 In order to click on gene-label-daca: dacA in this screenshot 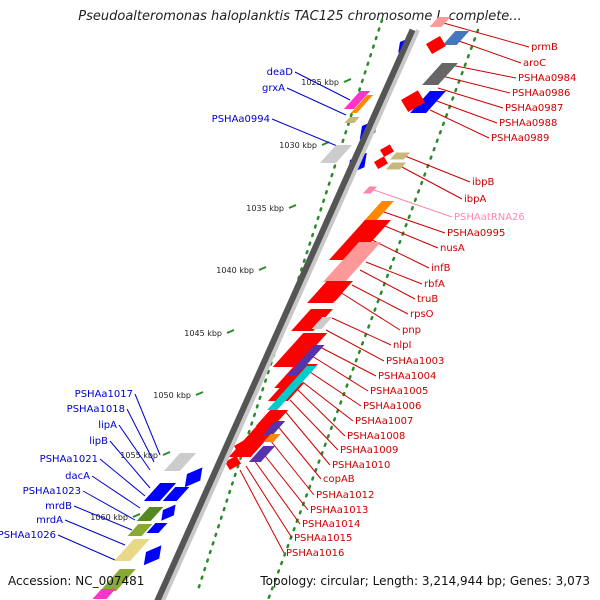, I will do `click(77, 476)`.